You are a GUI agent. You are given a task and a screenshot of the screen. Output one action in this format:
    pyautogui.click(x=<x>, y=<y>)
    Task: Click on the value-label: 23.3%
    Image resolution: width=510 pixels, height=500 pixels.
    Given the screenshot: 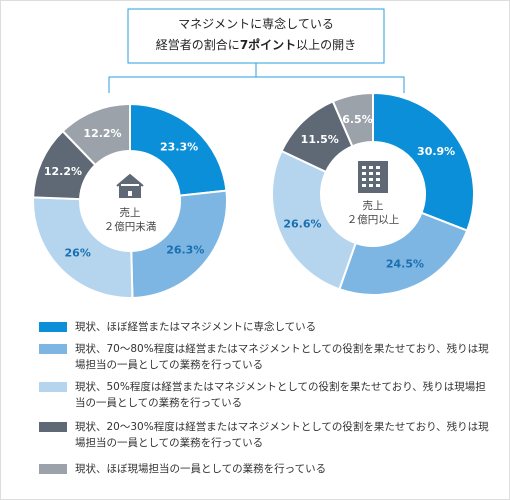 What is the action you would take?
    pyautogui.click(x=179, y=146)
    